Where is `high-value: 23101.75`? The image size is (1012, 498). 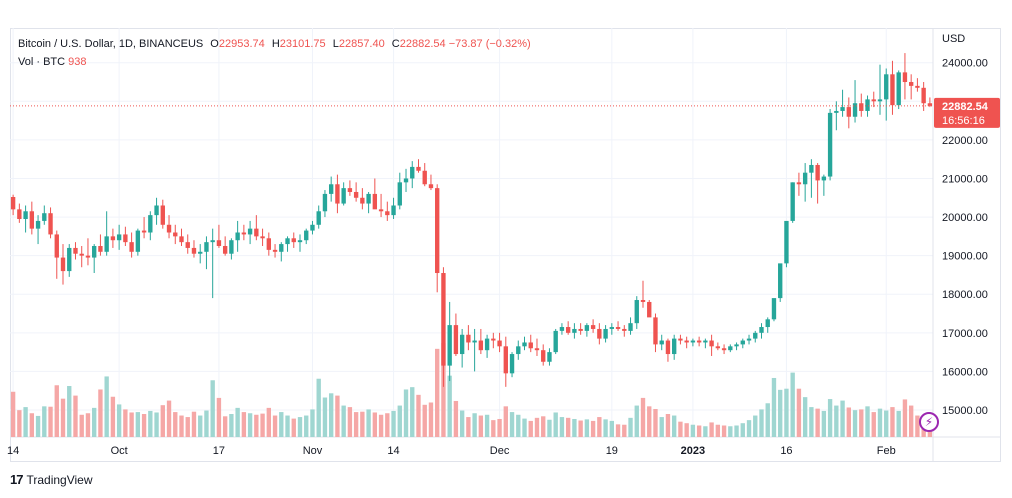 high-value: 23101.75 is located at coordinates (302, 44).